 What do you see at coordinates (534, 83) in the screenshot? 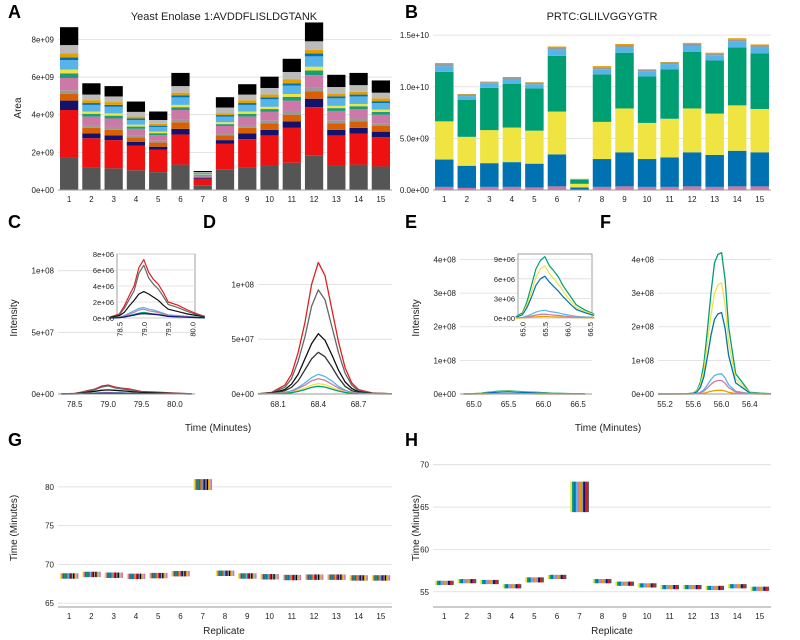
I see `bar-b-cat5-seg5` at bounding box center [534, 83].